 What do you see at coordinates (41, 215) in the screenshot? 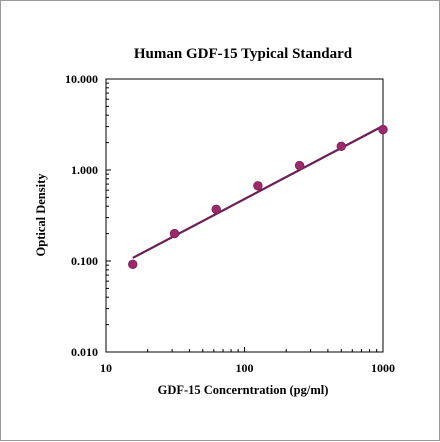
I see `y-axis-label: Optical Density` at bounding box center [41, 215].